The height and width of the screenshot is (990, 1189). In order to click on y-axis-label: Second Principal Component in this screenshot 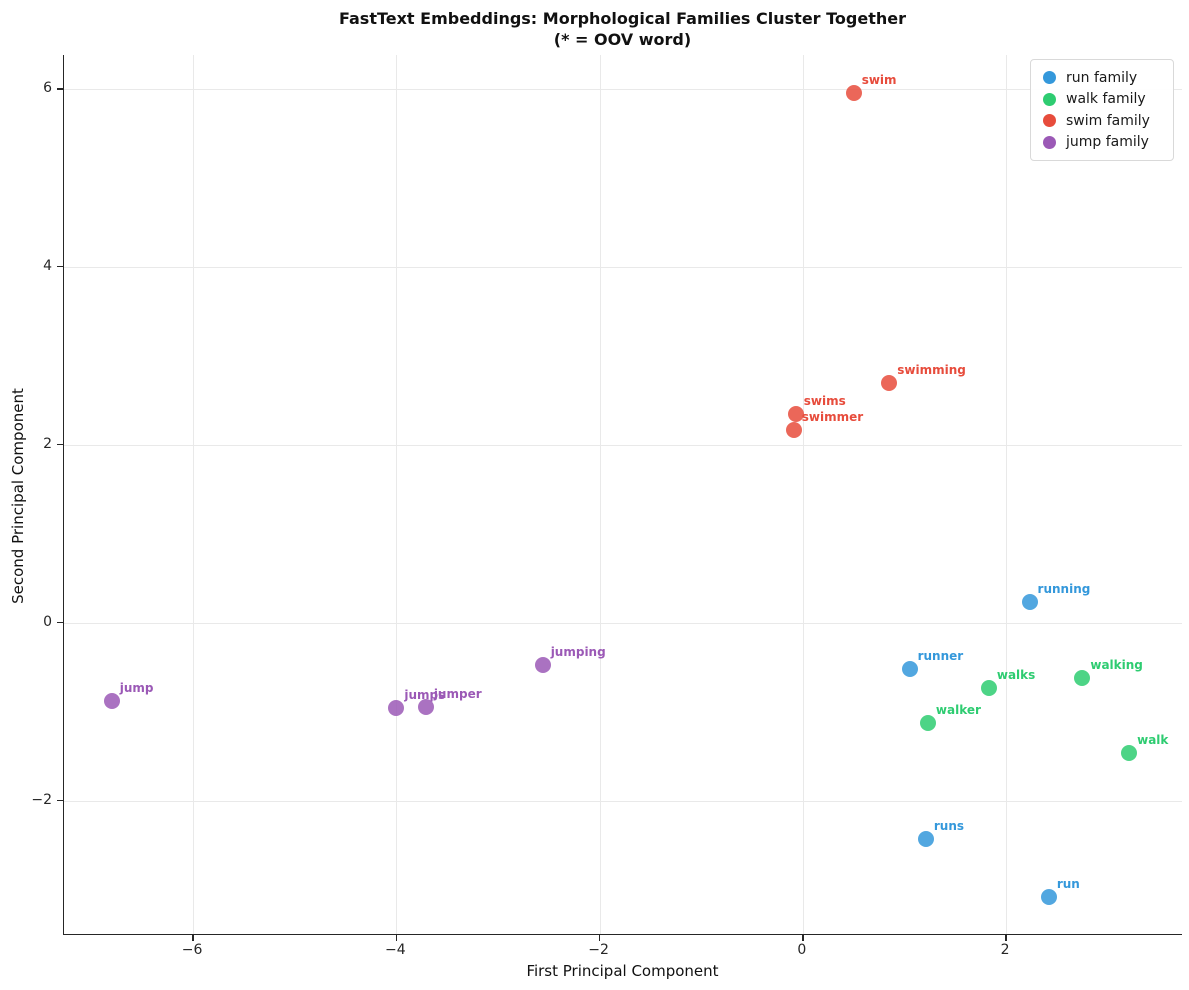, I will do `click(18, 496)`.